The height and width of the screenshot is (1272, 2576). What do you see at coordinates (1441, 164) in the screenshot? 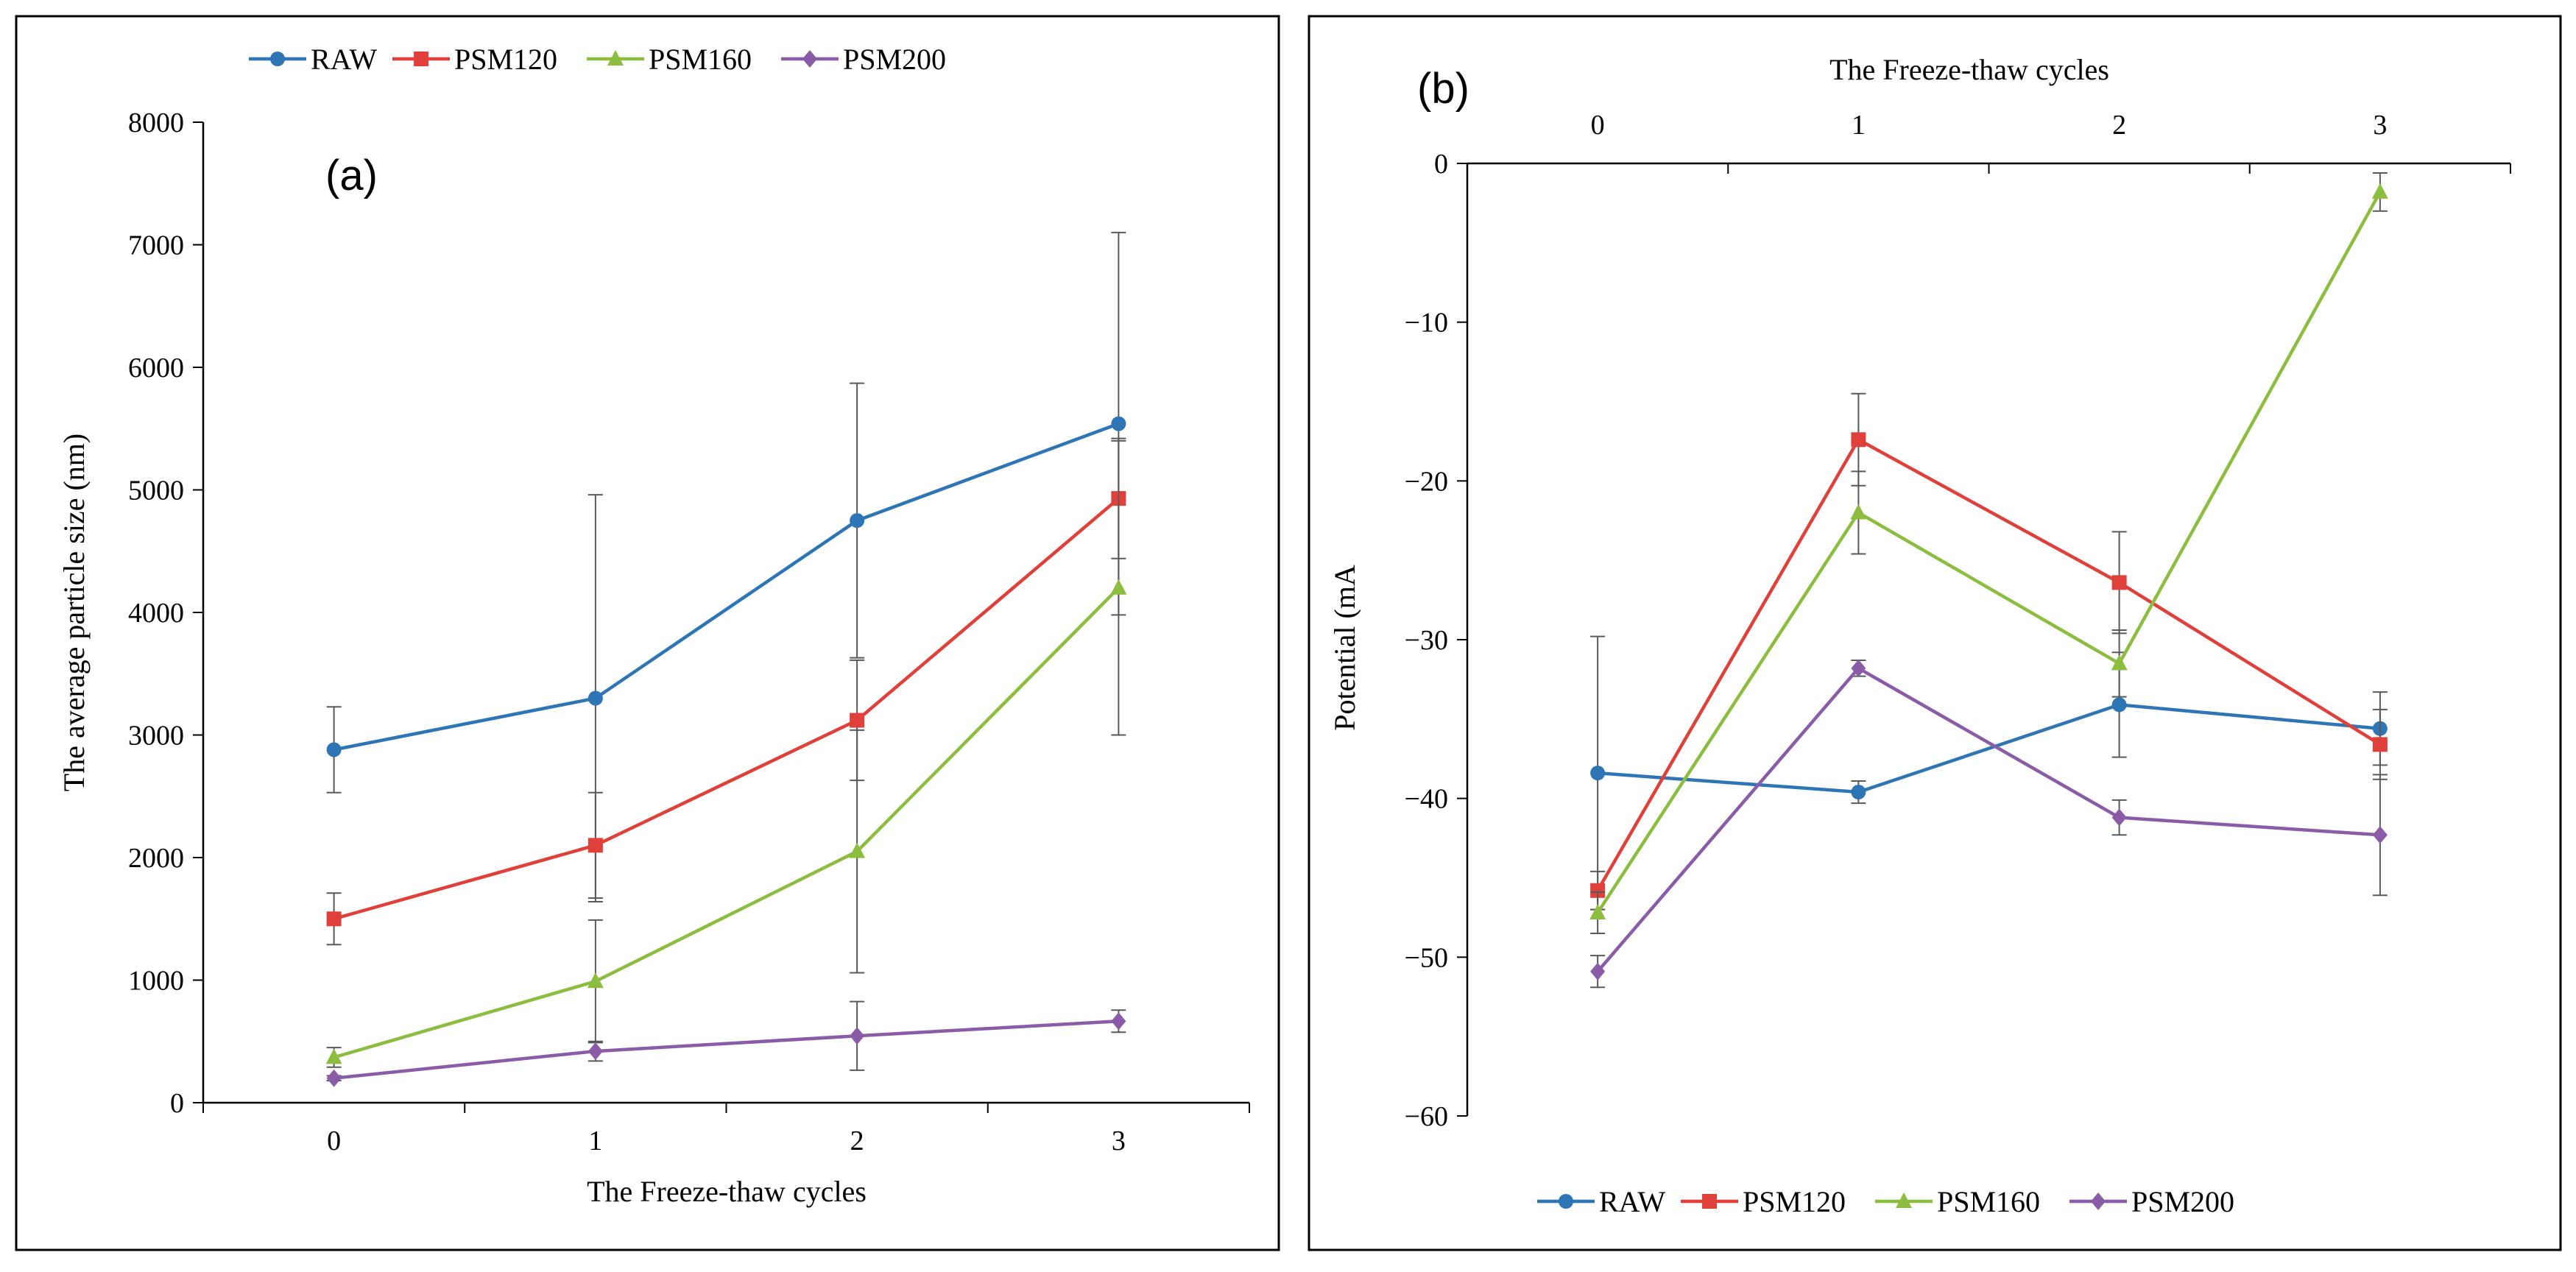
I see `panel-b-y-tick-label: 0` at bounding box center [1441, 164].